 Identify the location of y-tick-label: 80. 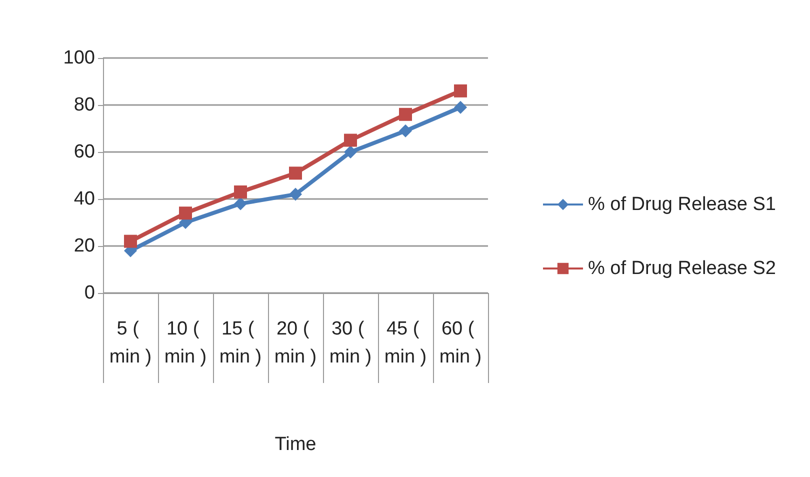
(84, 105).